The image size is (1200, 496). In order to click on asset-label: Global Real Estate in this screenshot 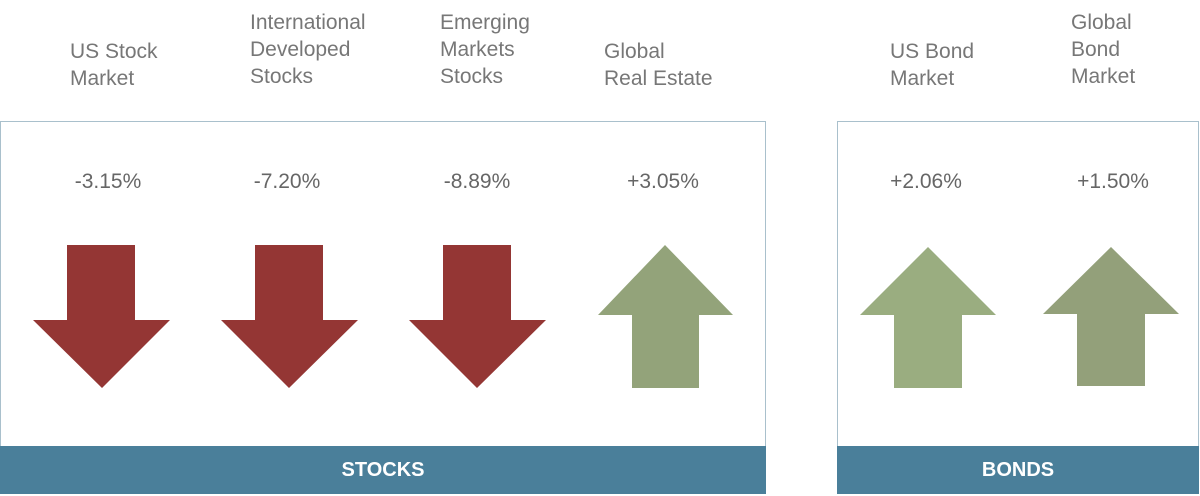, I will do `click(658, 65)`.